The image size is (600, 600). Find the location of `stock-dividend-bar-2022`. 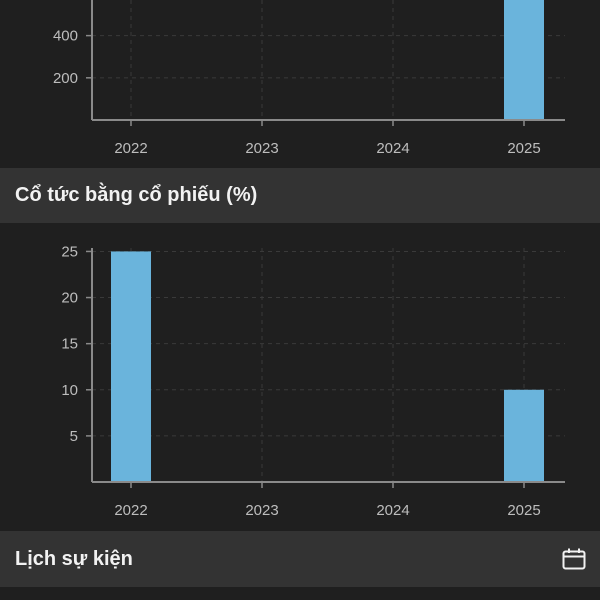

stock-dividend-bar-2022 is located at coordinates (131, 366).